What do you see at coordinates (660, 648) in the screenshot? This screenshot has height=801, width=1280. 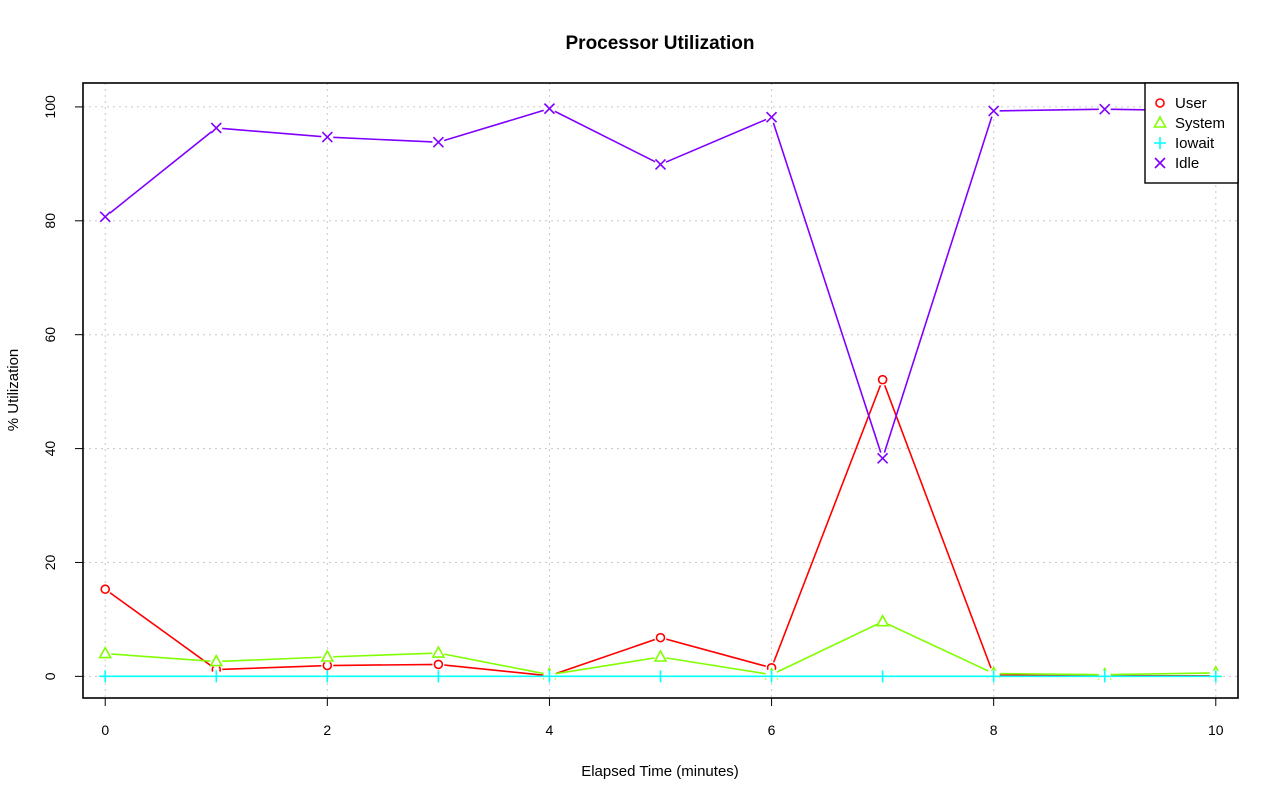 I see `series-line` at bounding box center [660, 648].